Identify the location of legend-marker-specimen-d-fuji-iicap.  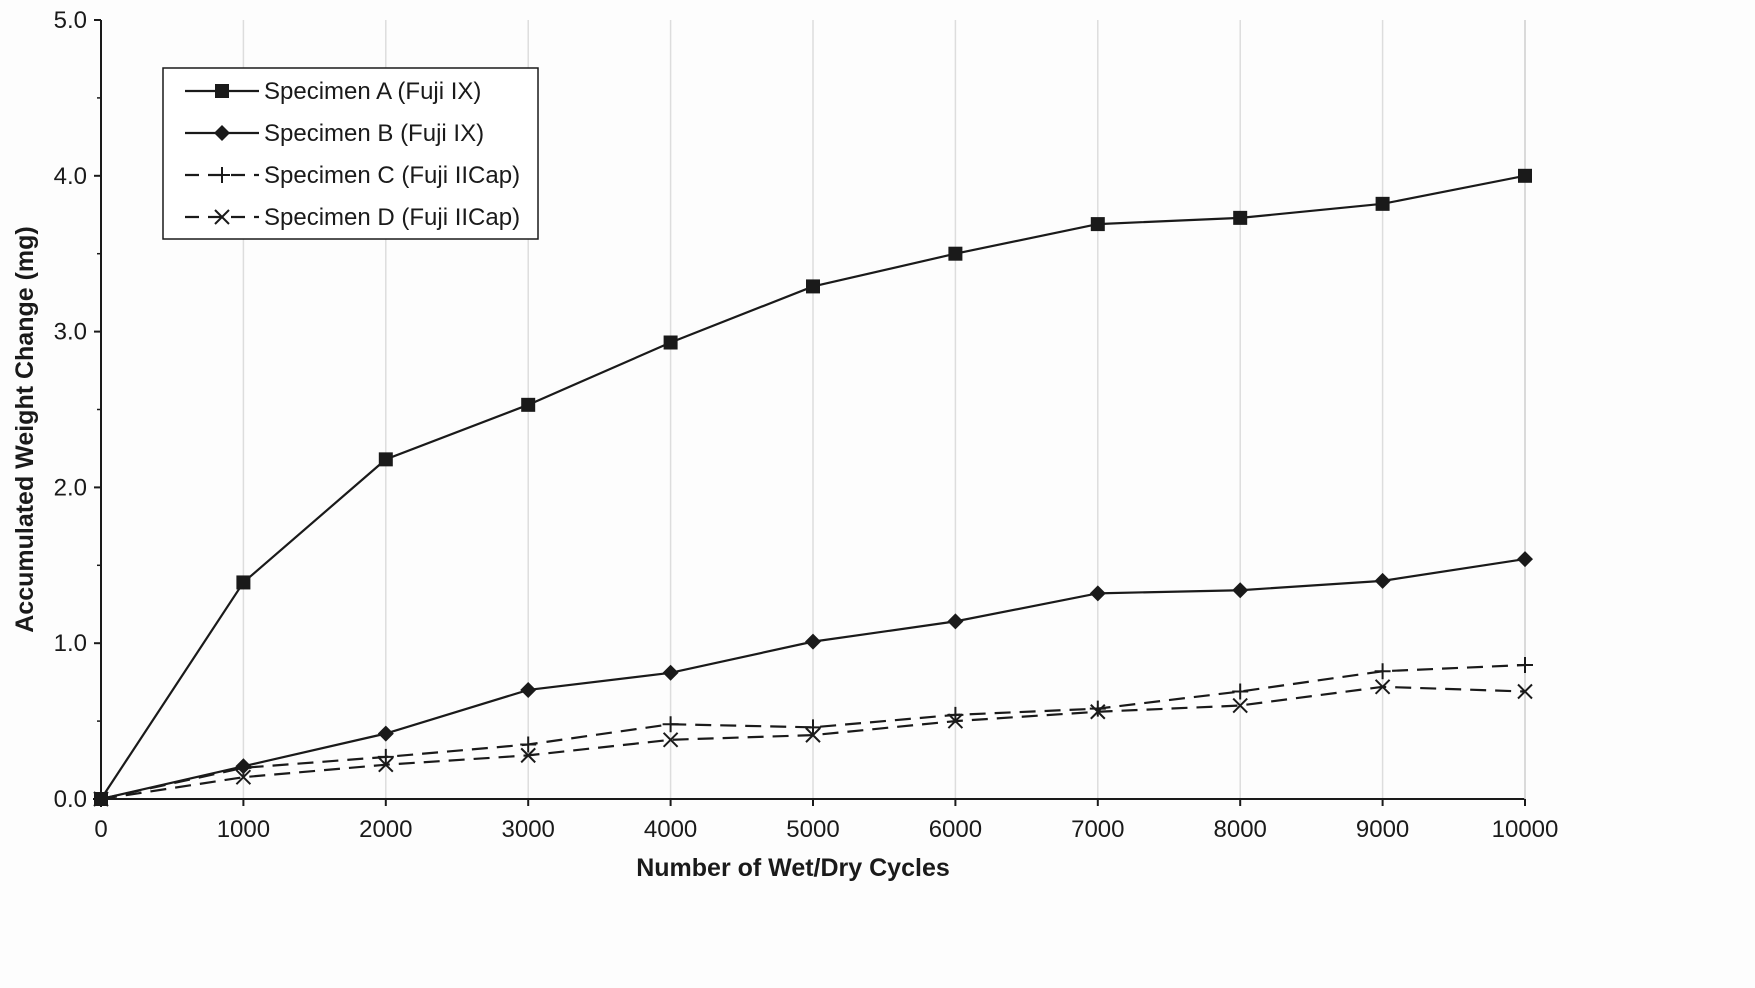
(222, 217).